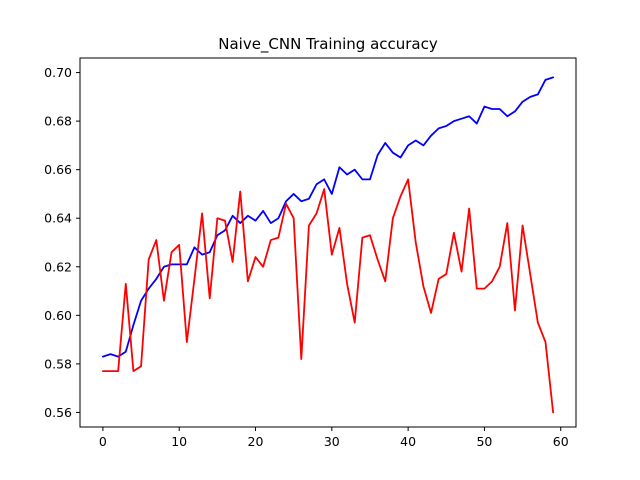  What do you see at coordinates (256, 441) in the screenshot?
I see `x-tick-label: 20` at bounding box center [256, 441].